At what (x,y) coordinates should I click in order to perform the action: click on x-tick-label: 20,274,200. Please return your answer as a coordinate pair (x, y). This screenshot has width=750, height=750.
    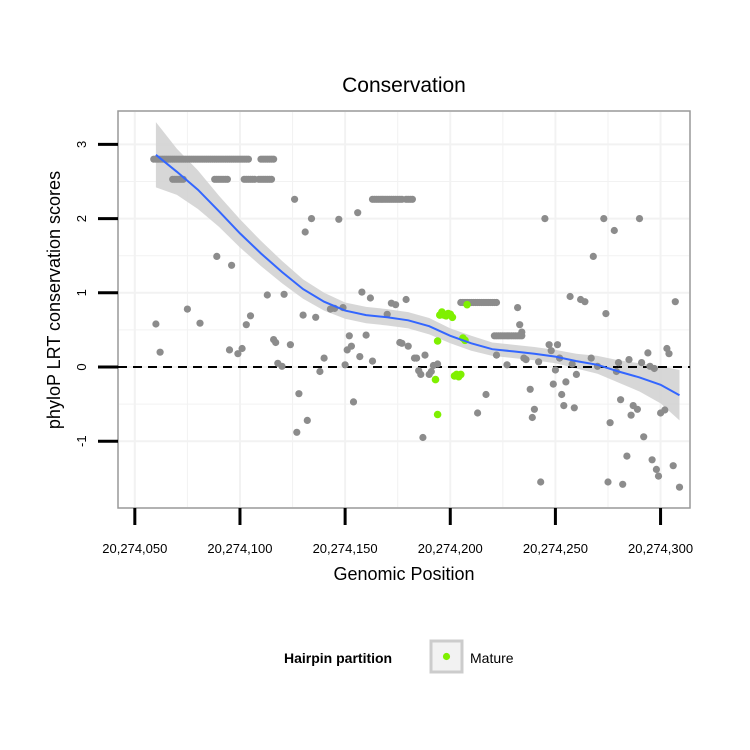
    Looking at the image, I should click on (450, 548).